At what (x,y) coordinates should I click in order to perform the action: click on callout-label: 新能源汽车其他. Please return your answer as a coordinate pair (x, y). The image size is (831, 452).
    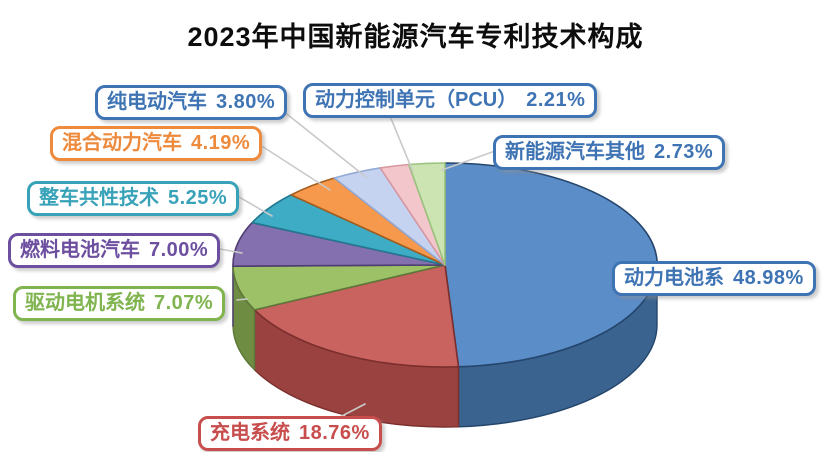
    Looking at the image, I should click on (575, 152).